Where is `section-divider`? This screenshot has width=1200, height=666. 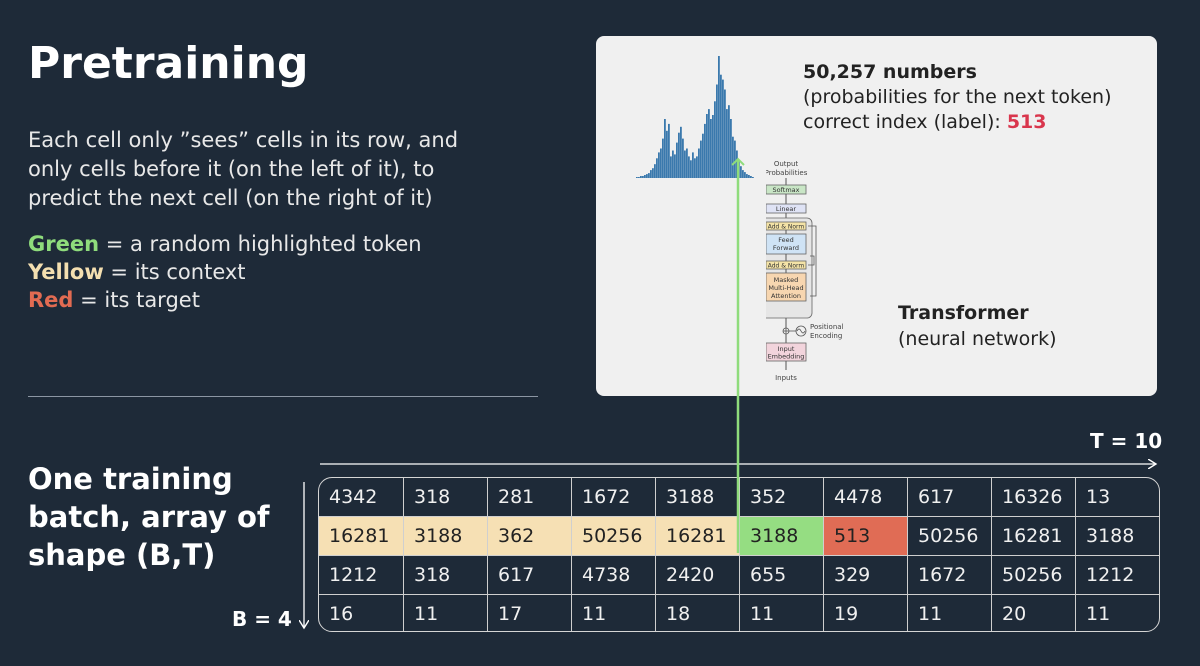
section-divider is located at coordinates (283, 396).